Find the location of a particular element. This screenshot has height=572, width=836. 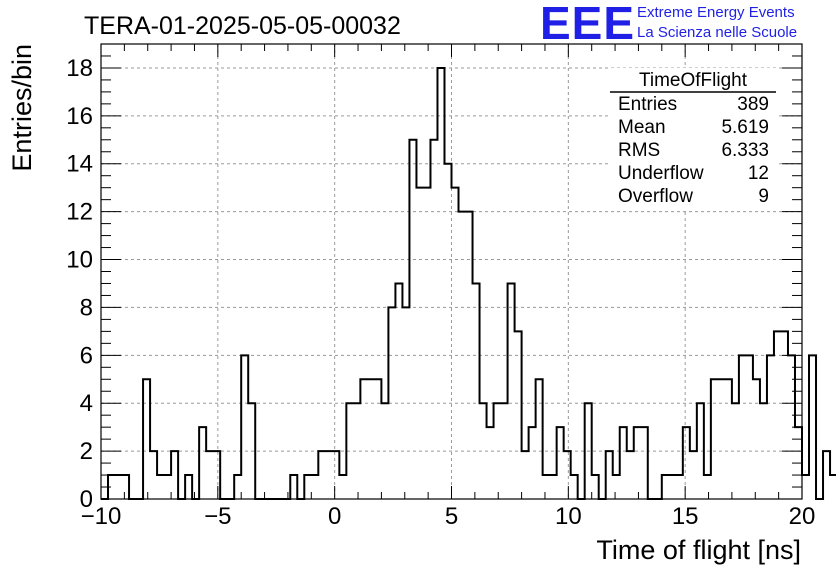

stats-value-mean: 5.619 is located at coordinates (745, 127).